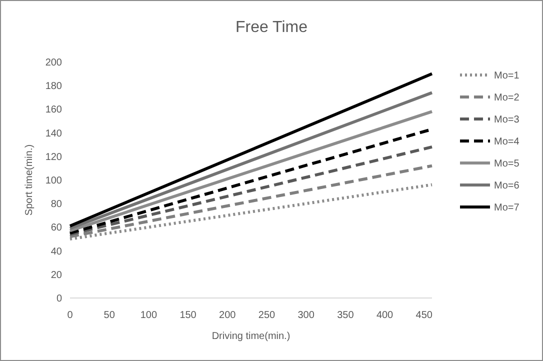 The image size is (543, 361). Describe the element at coordinates (53, 86) in the screenshot. I see `y-tick-label: 180` at that location.